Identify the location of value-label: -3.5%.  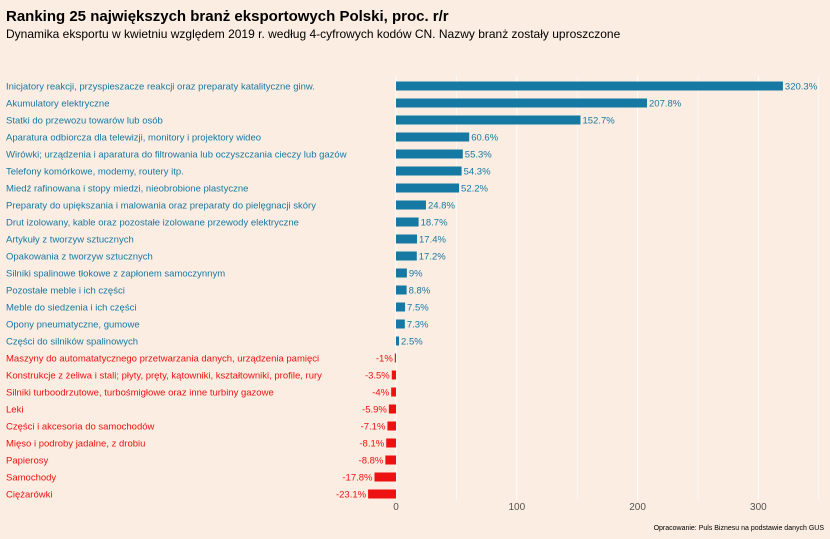
(377, 376).